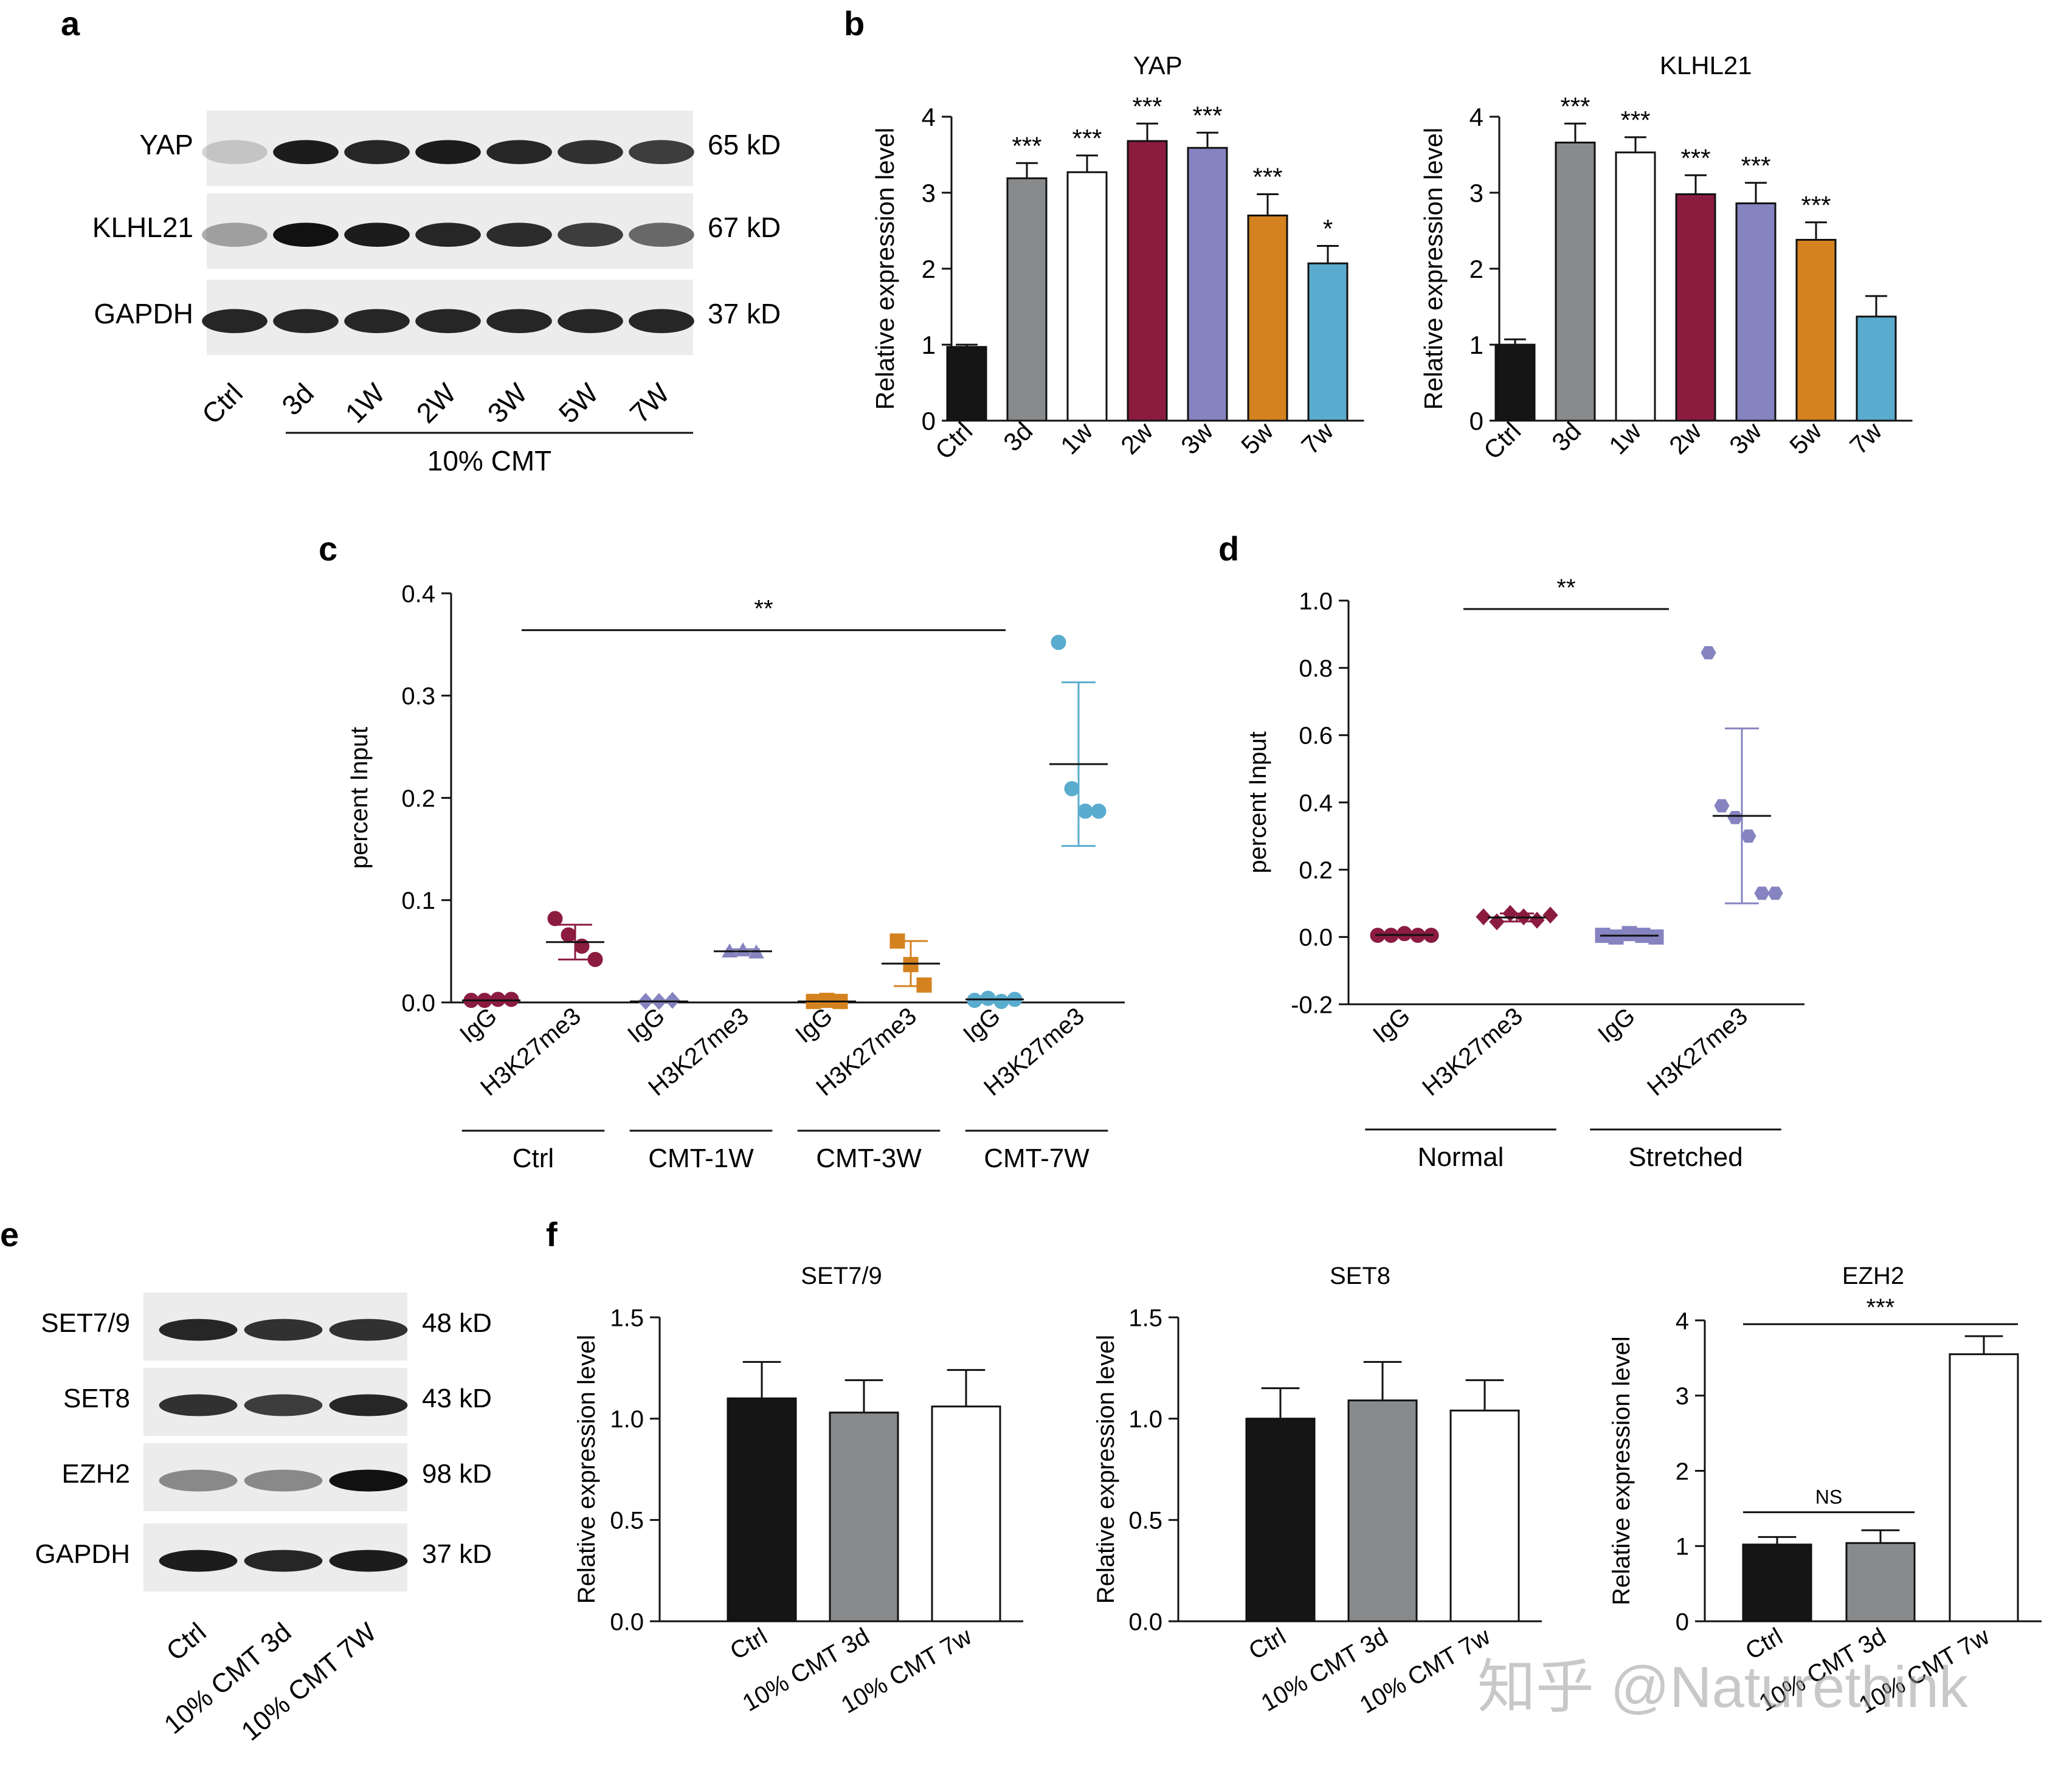  What do you see at coordinates (1145, 1318) in the screenshot?
I see `y-tick-label: 1.5` at bounding box center [1145, 1318].